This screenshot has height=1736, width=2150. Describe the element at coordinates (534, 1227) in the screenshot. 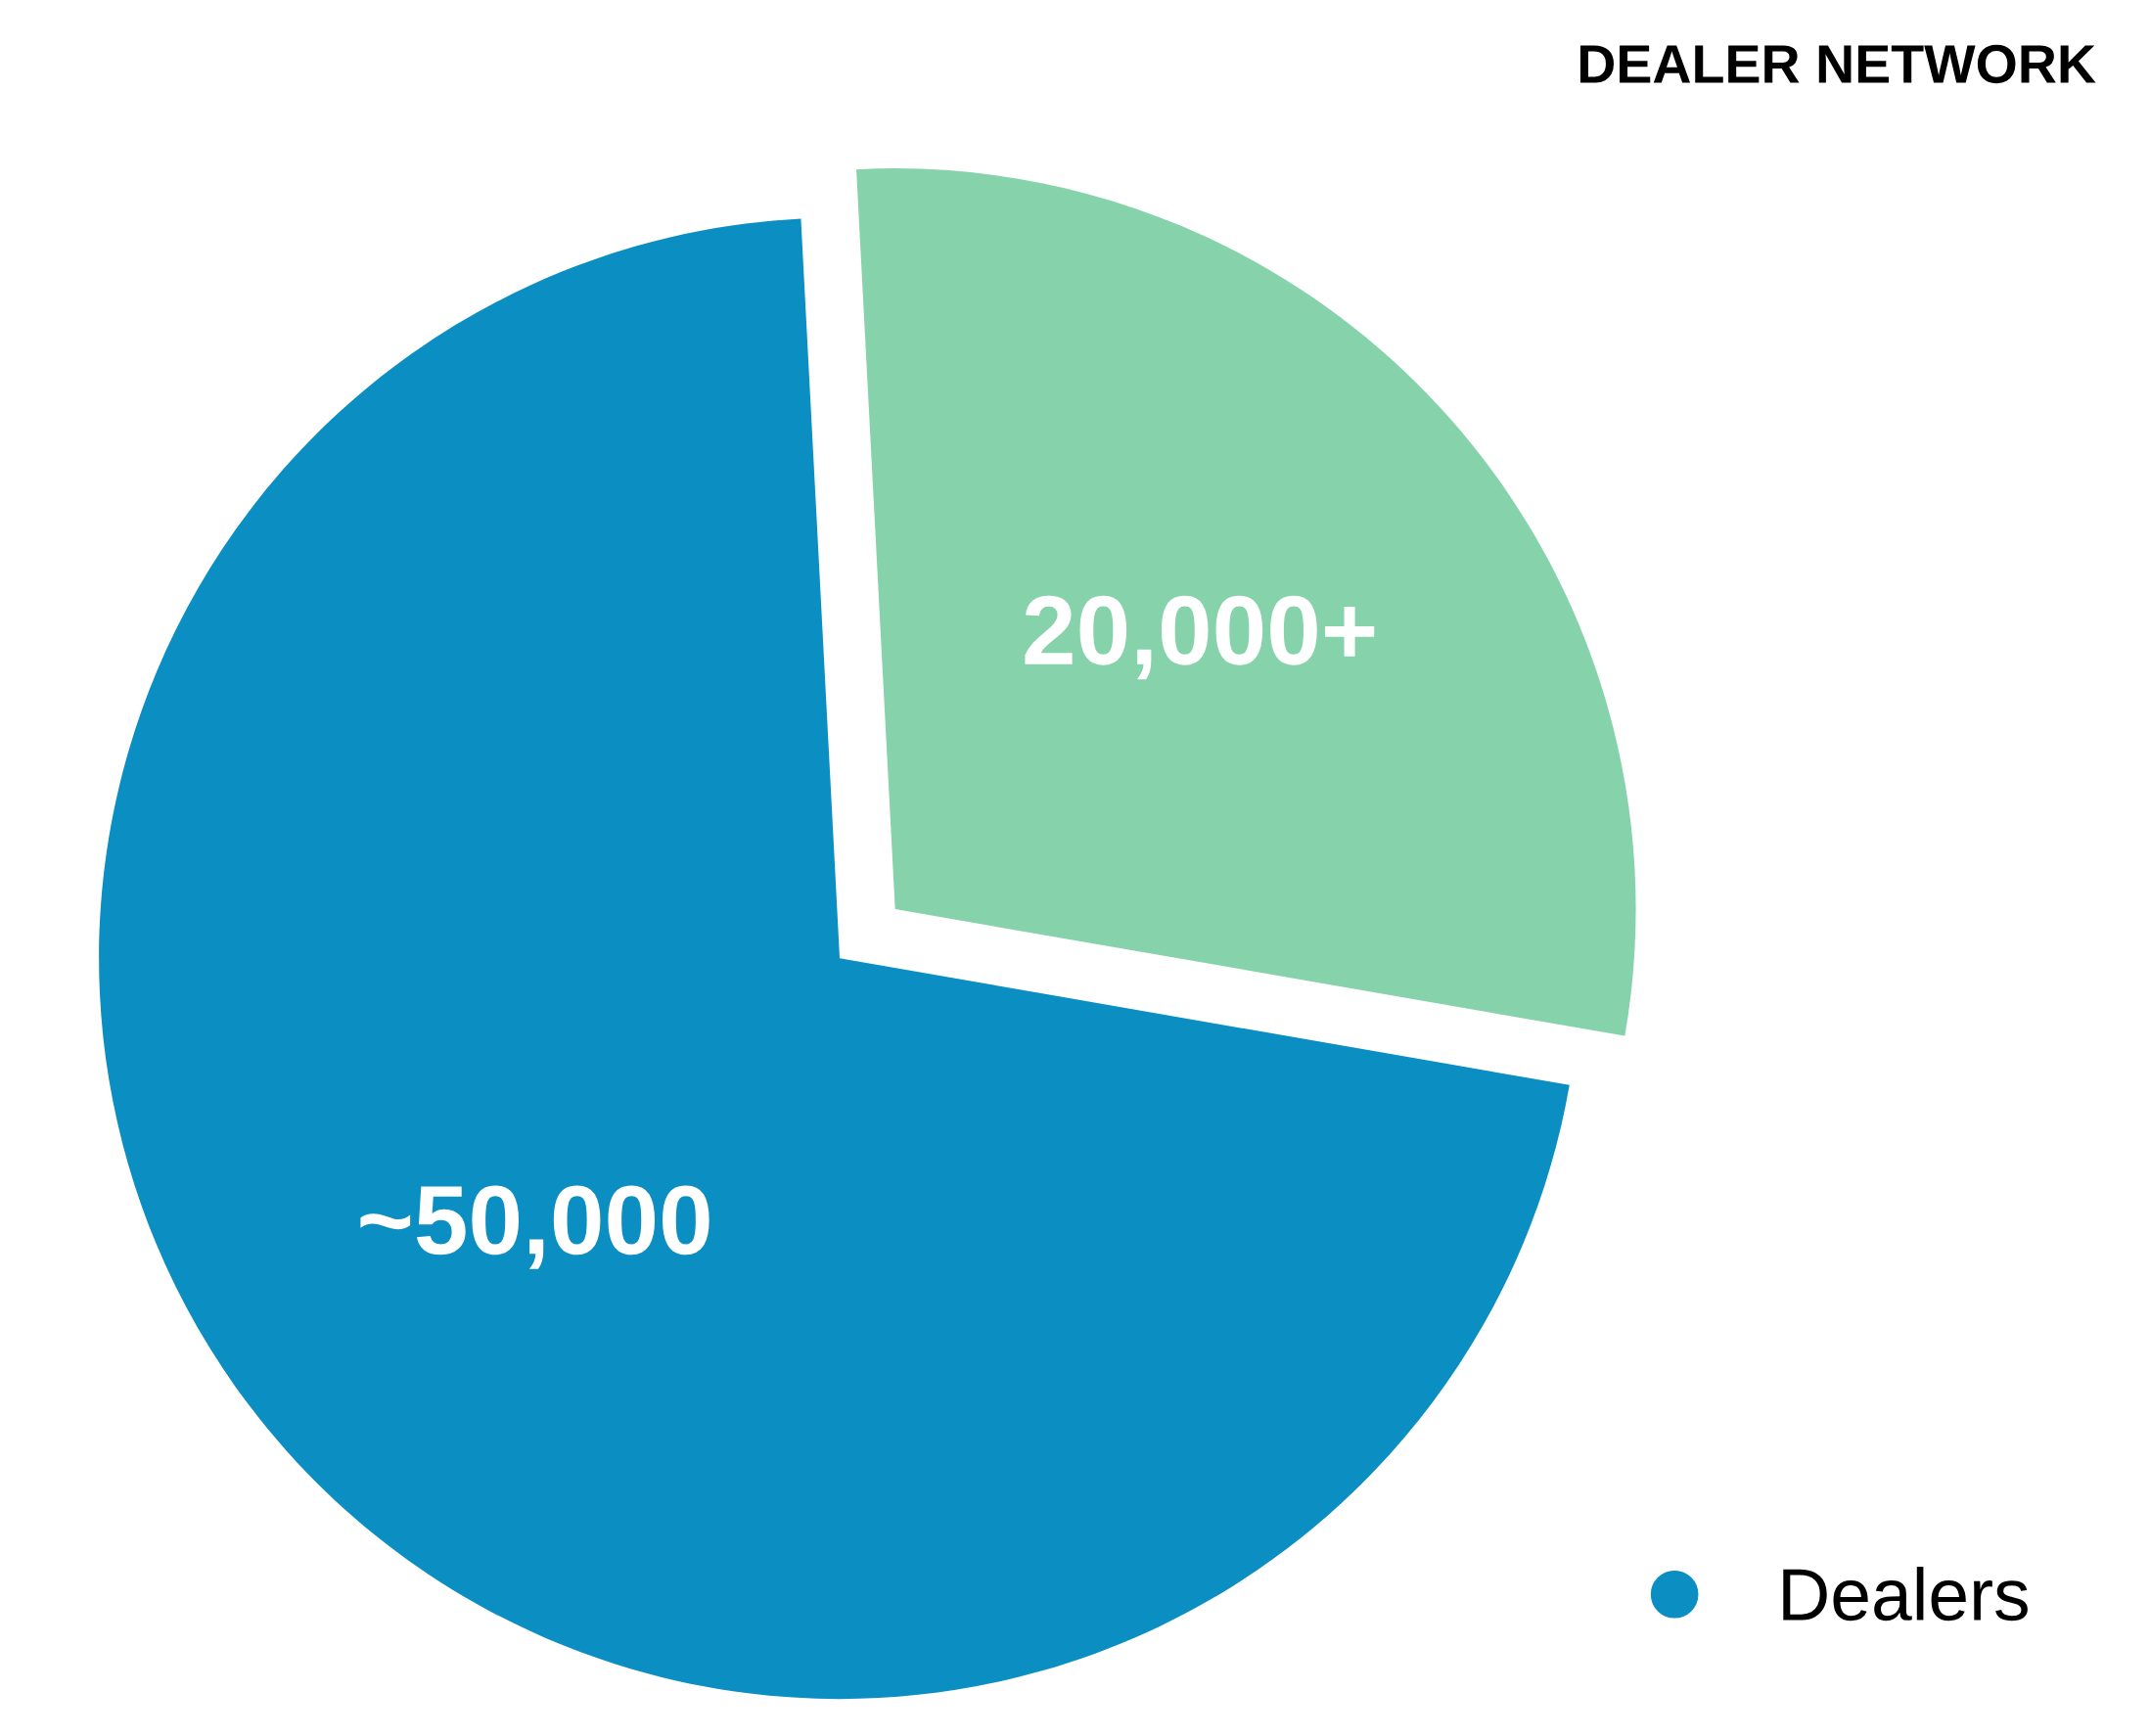

I see `data-label: ~50,000` at that location.